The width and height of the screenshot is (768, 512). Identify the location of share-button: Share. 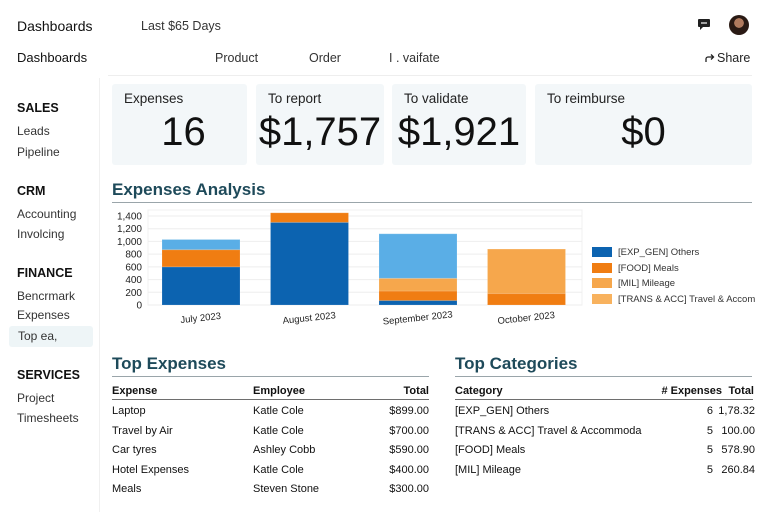
(727, 58).